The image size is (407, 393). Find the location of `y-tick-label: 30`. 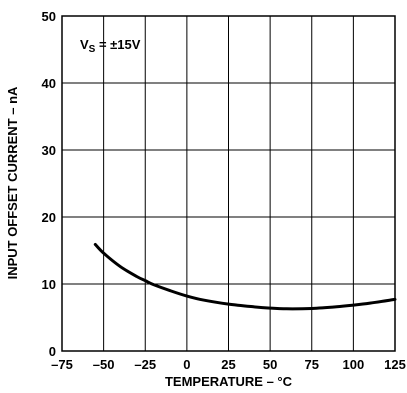

y-tick-label: 30 is located at coordinates (49, 150).